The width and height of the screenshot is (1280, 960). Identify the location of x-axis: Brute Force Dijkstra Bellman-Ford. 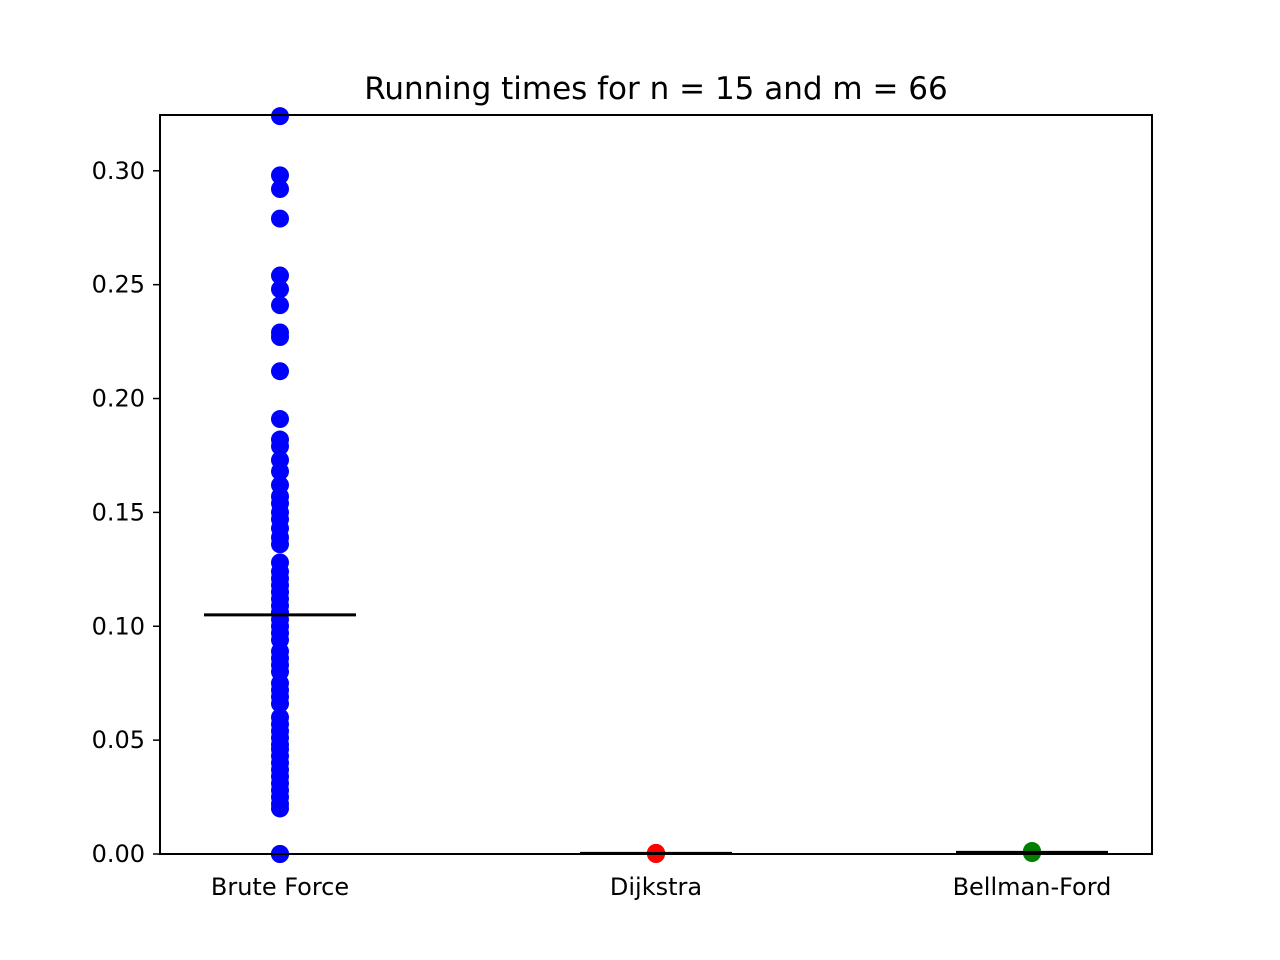
(661, 877).